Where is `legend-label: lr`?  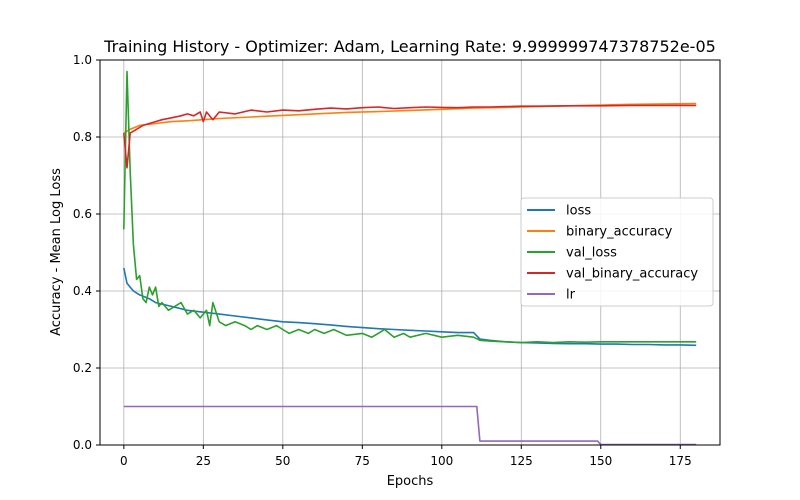
legend-label: lr is located at coordinates (571, 295).